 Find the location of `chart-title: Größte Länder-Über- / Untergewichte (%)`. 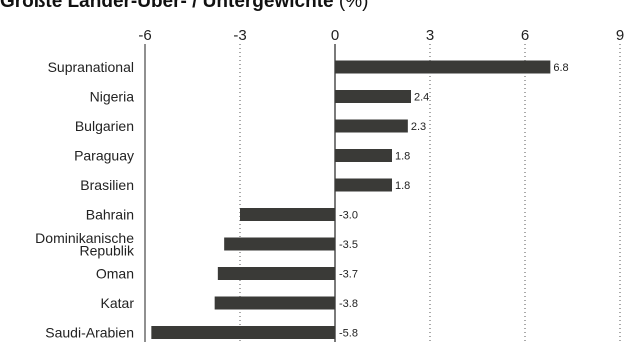

chart-title: Größte Länder-Über- / Untergewichte (%) is located at coordinates (184, 6).